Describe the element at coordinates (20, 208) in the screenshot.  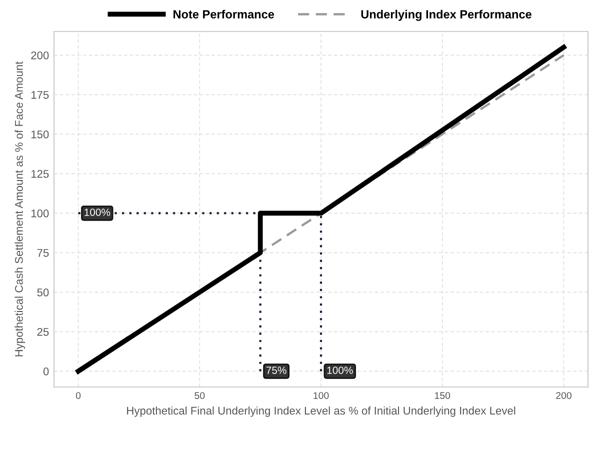
I see `y-axis-title: Hypothetical Cash Settlement Amount as % of Face Amount` at that location.